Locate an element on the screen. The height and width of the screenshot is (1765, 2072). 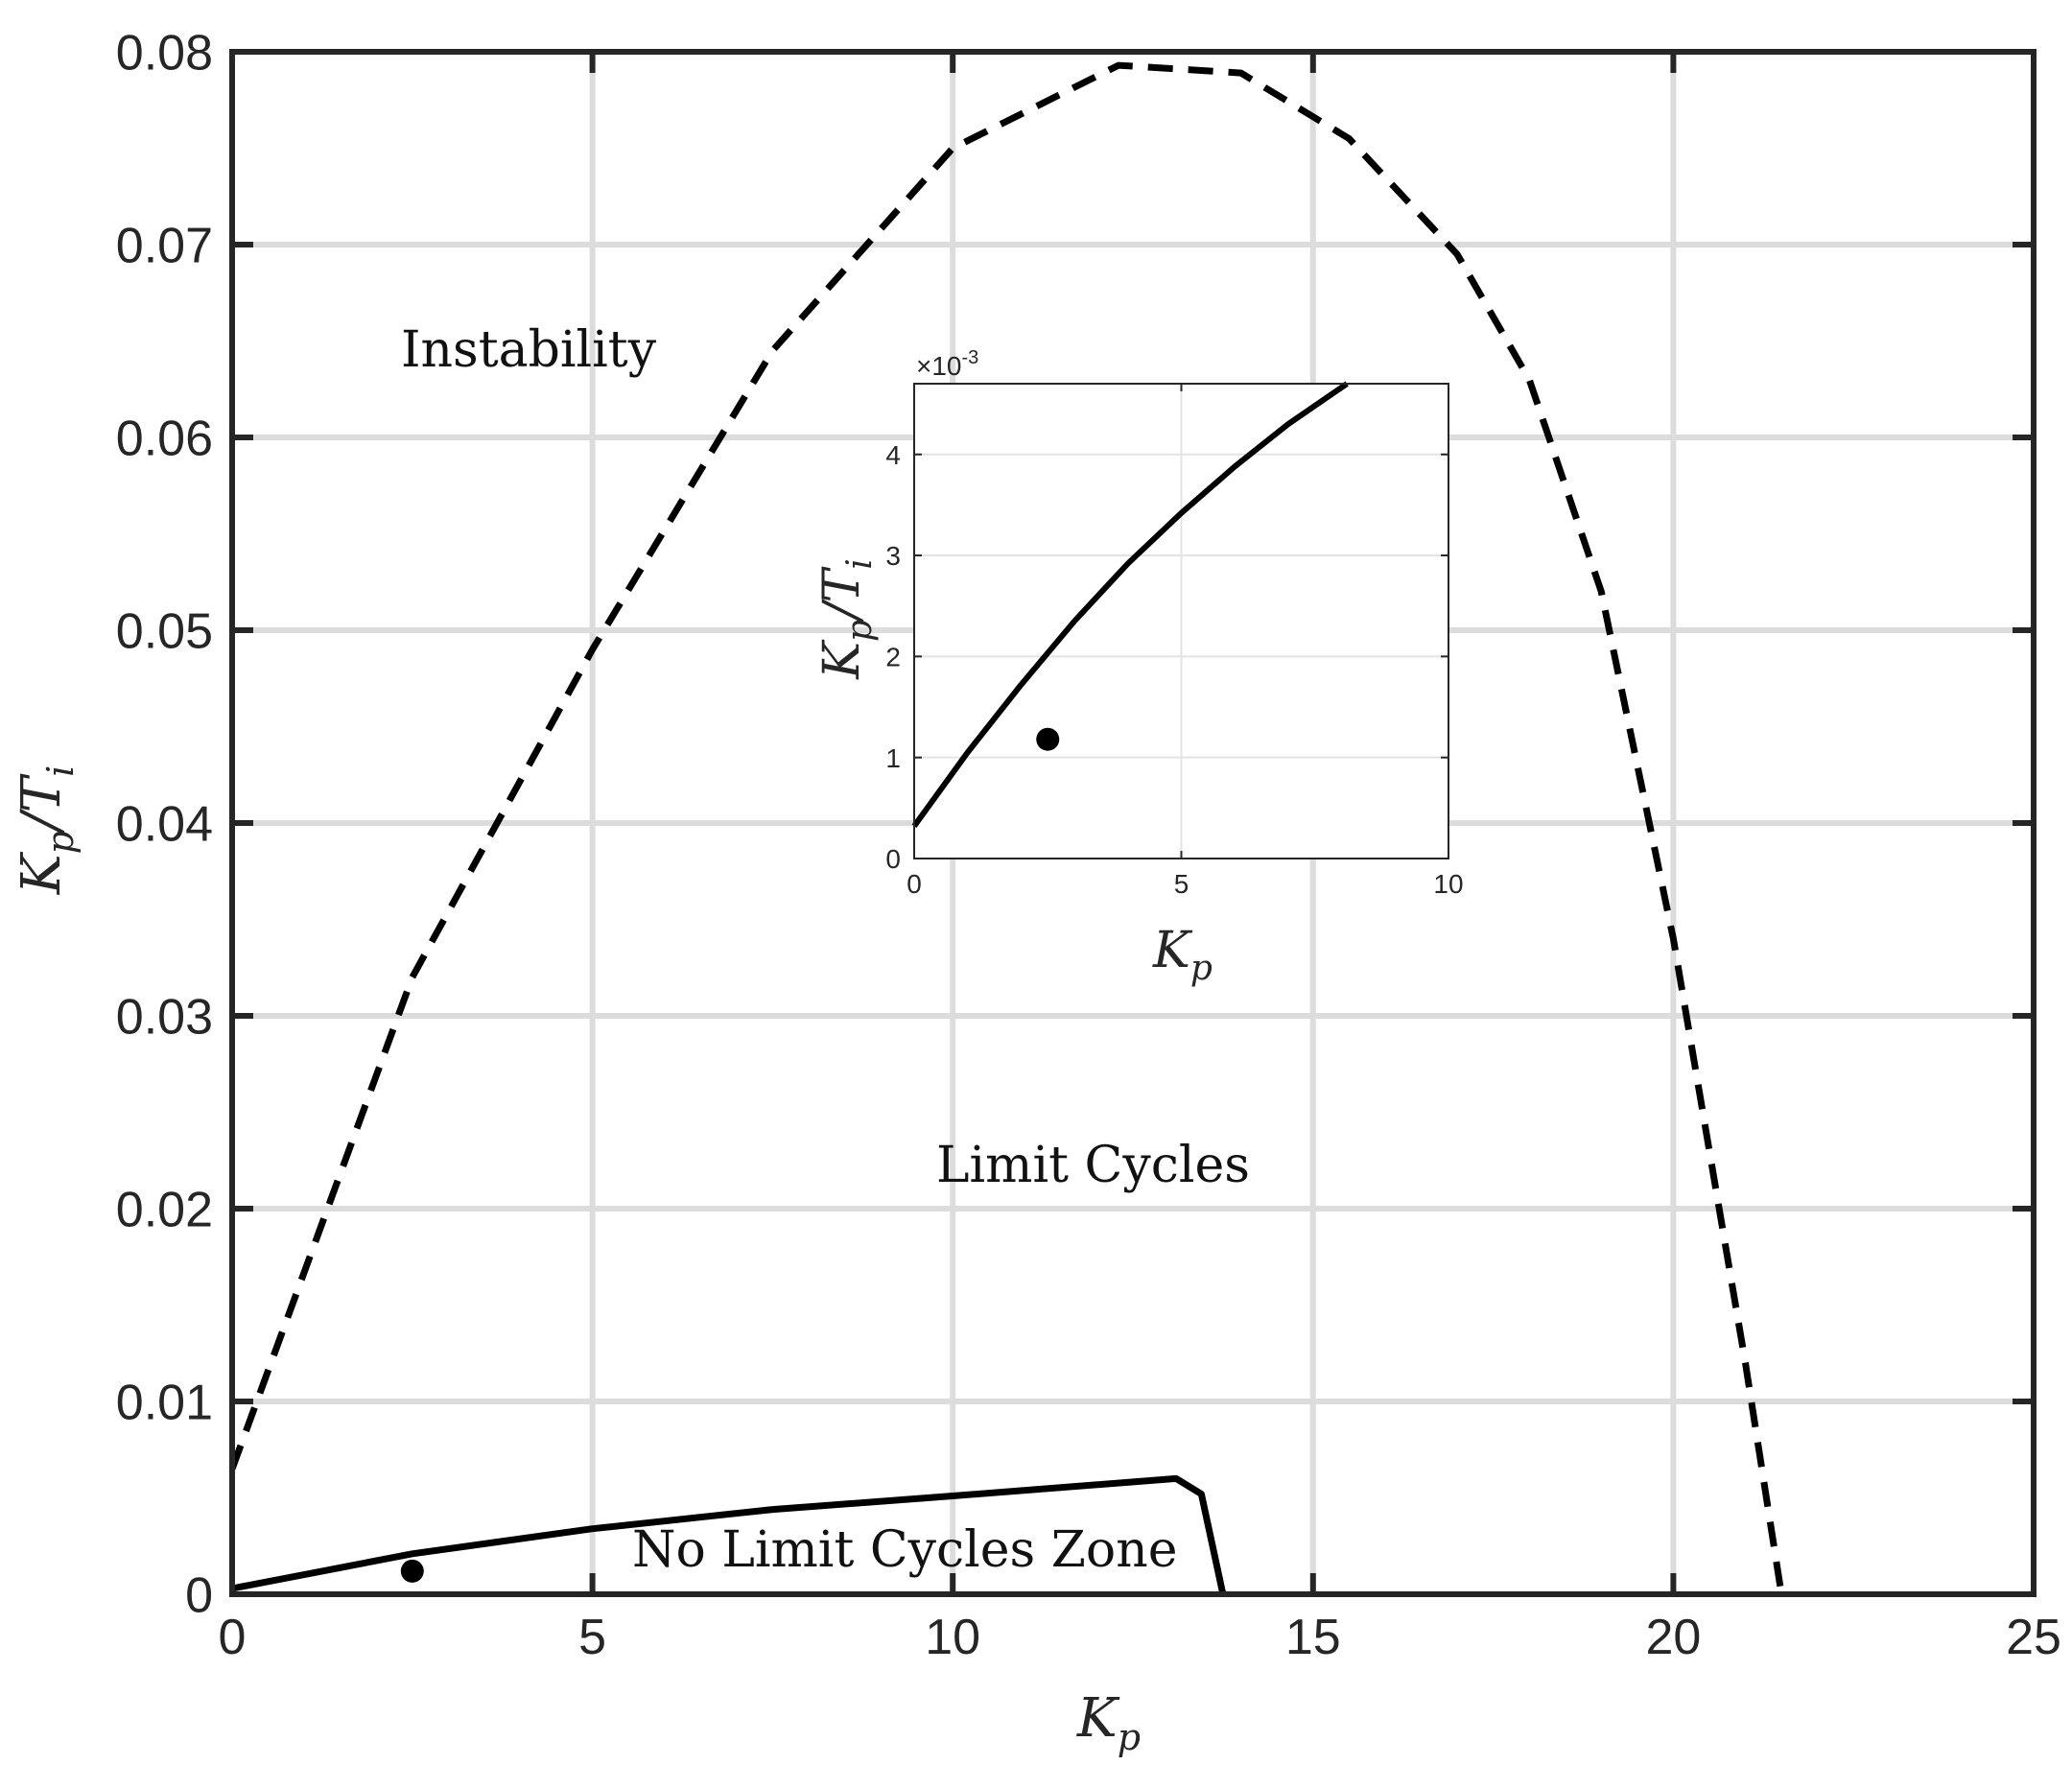
inset-x-axis-label: Kp is located at coordinates (1182, 955).